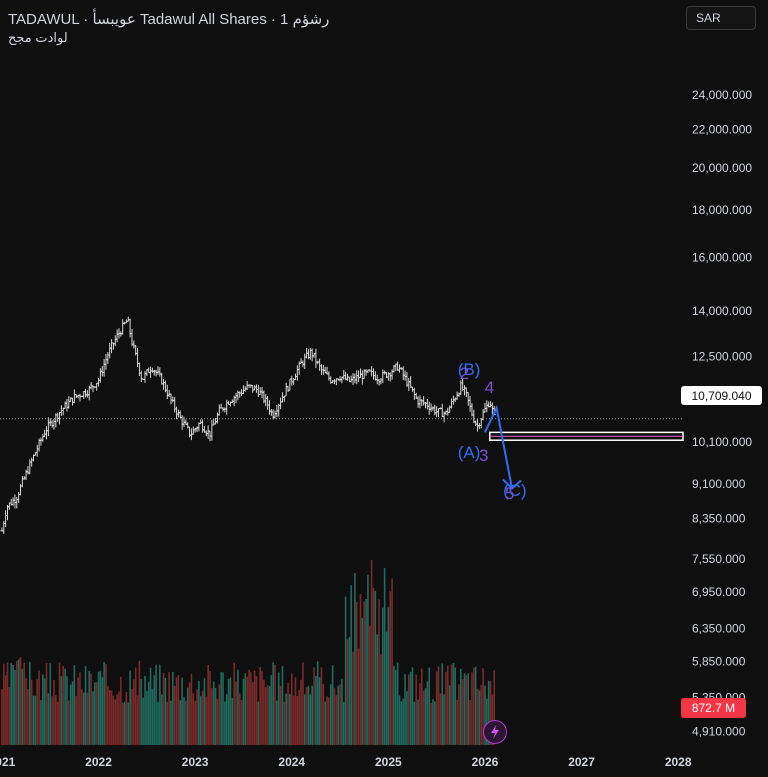 The height and width of the screenshot is (777, 768). I want to click on wave-label: (A), so click(469, 453).